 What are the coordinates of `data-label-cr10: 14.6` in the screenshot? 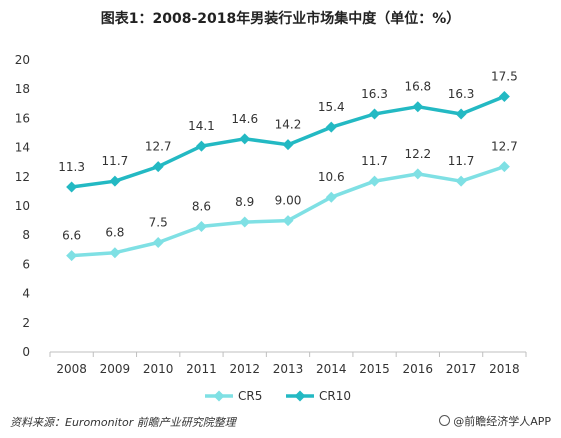 It's located at (244, 119).